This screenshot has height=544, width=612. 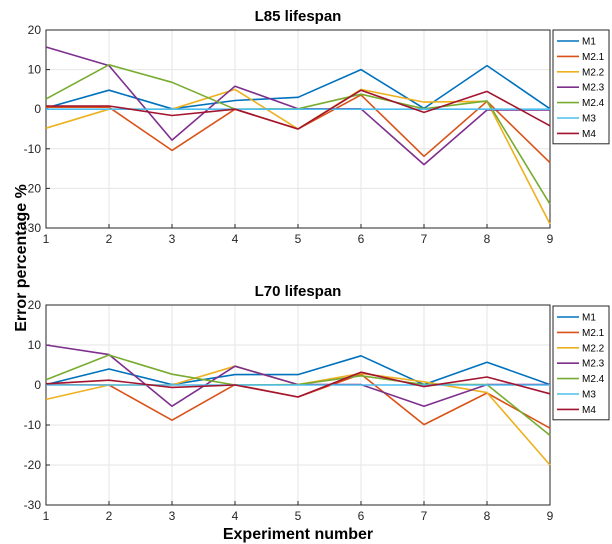 What do you see at coordinates (298, 16) in the screenshot?
I see `chart-title: L85 lifespan` at bounding box center [298, 16].